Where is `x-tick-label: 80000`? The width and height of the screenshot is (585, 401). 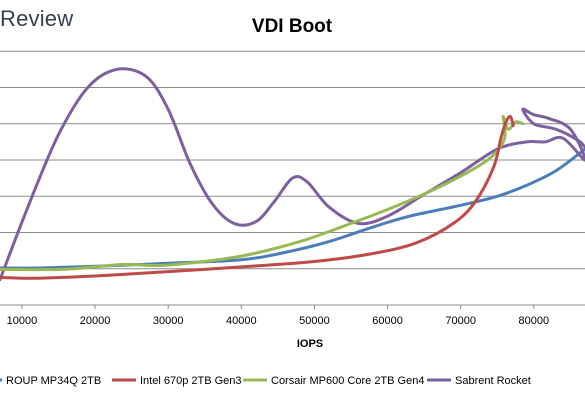
x-tick-label: 80000 is located at coordinates (534, 321).